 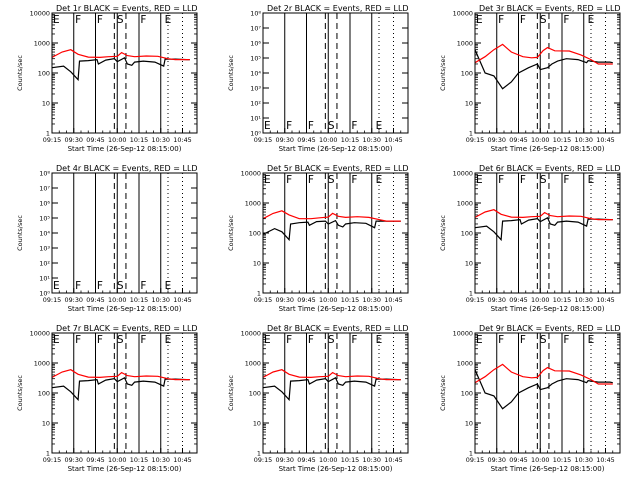 I want to click on panel-title: Det 1r BLACK = Events, RED = LLD, so click(x=127, y=8).